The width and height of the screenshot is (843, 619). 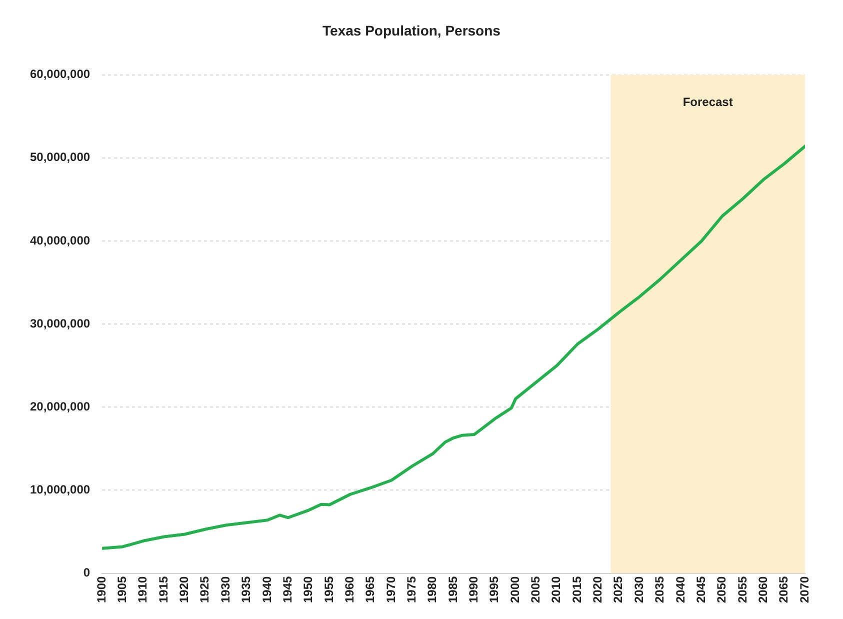 I want to click on x-tick-label: 1960, so click(x=349, y=590).